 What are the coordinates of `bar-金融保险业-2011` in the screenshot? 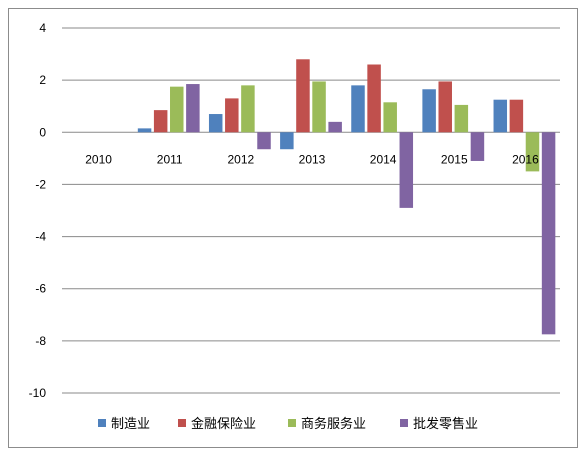 It's located at (160, 121).